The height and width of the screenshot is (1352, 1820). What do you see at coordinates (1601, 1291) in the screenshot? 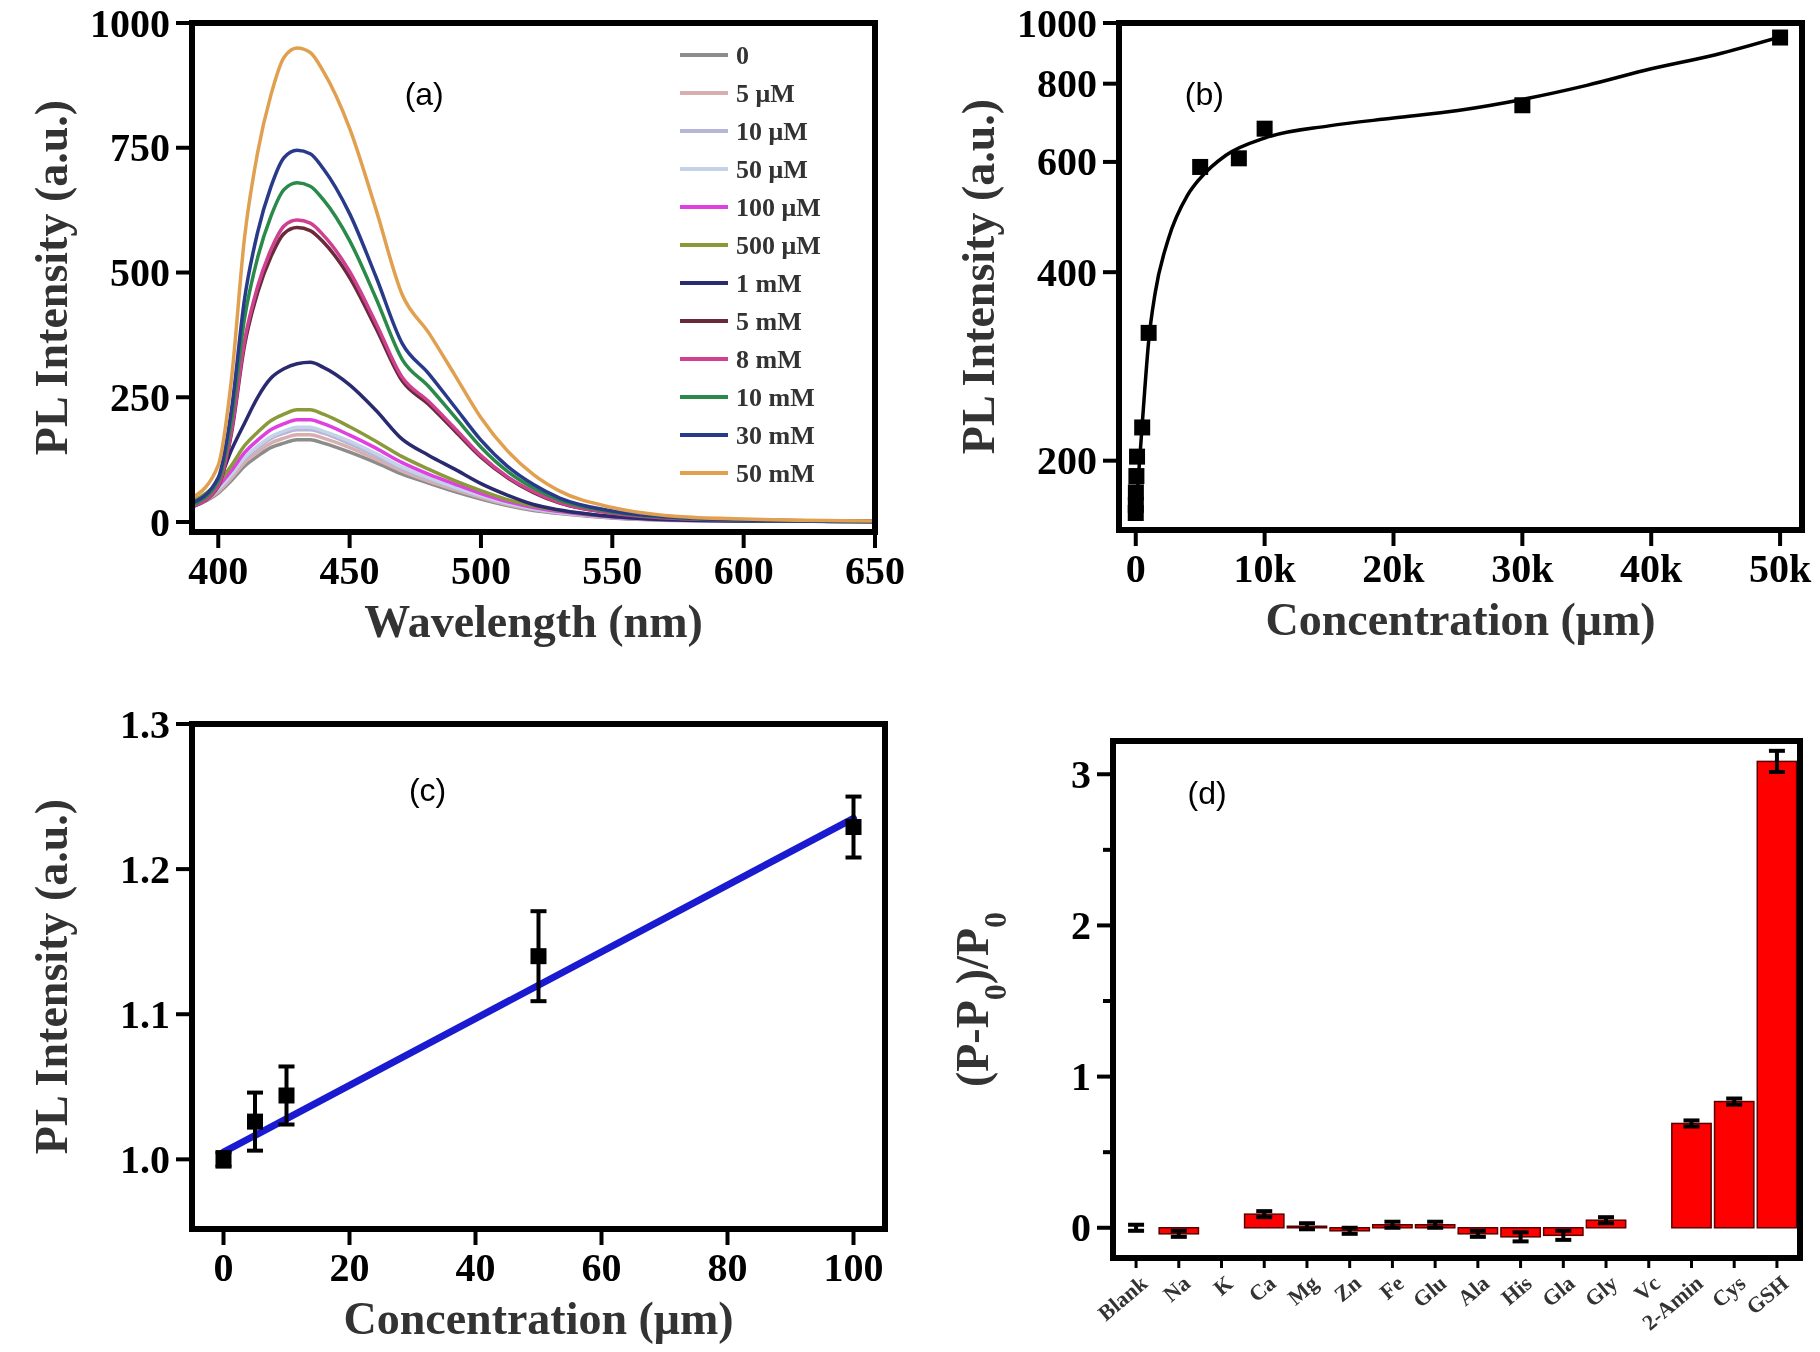
I see `x-tick-label: Gly` at bounding box center [1601, 1291].